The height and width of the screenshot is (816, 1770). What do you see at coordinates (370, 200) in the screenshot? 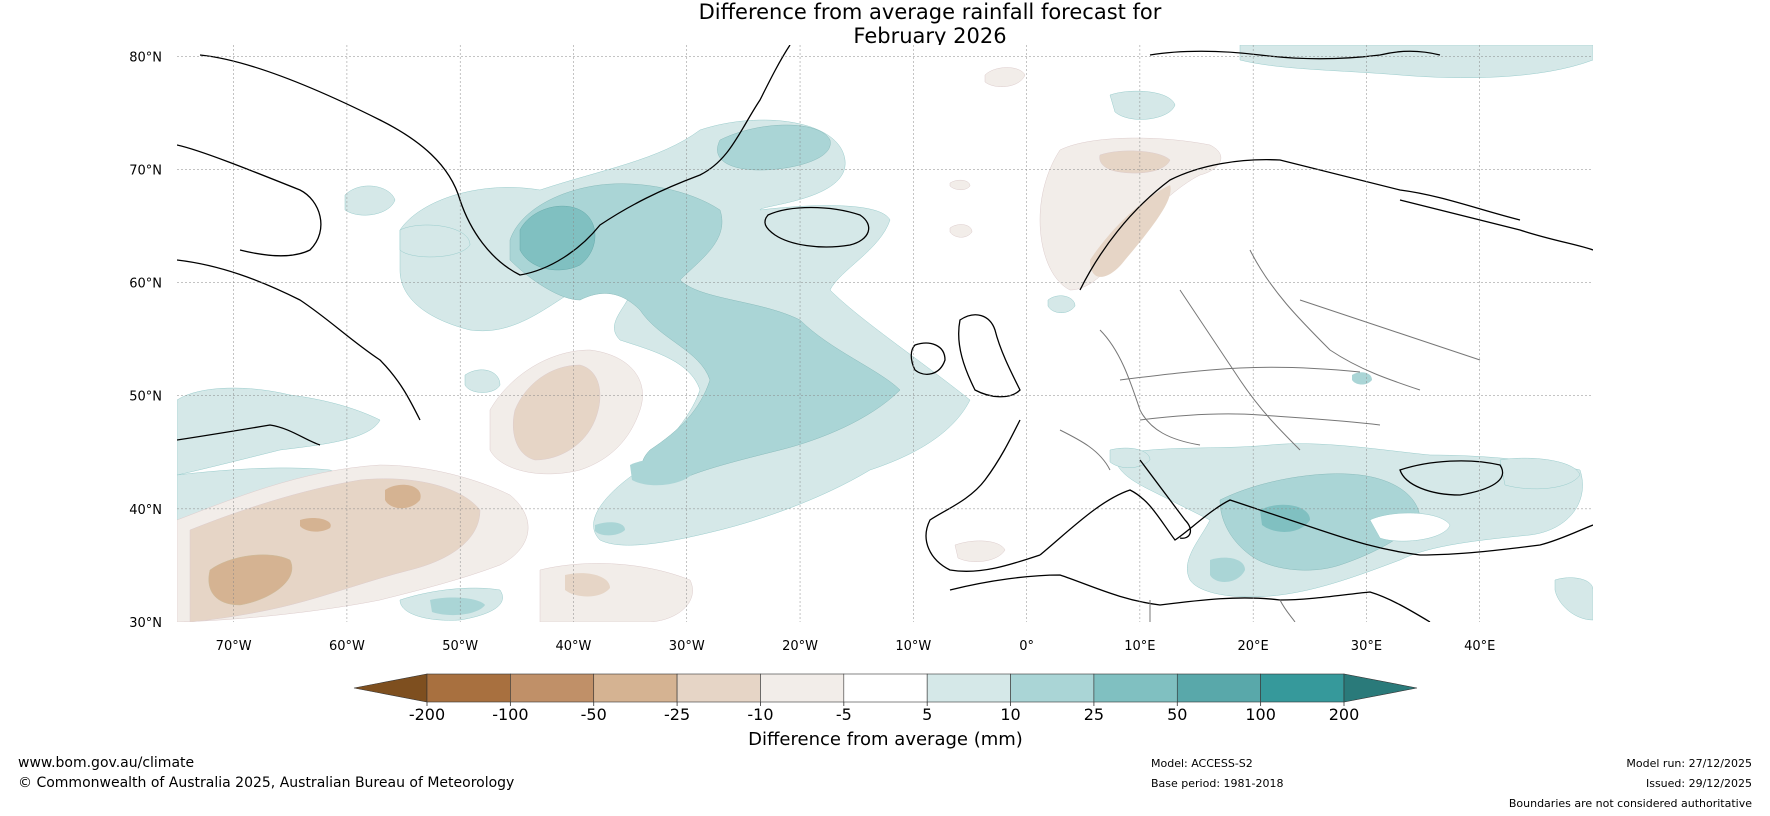
I see `wet-region-labrador` at bounding box center [370, 200].